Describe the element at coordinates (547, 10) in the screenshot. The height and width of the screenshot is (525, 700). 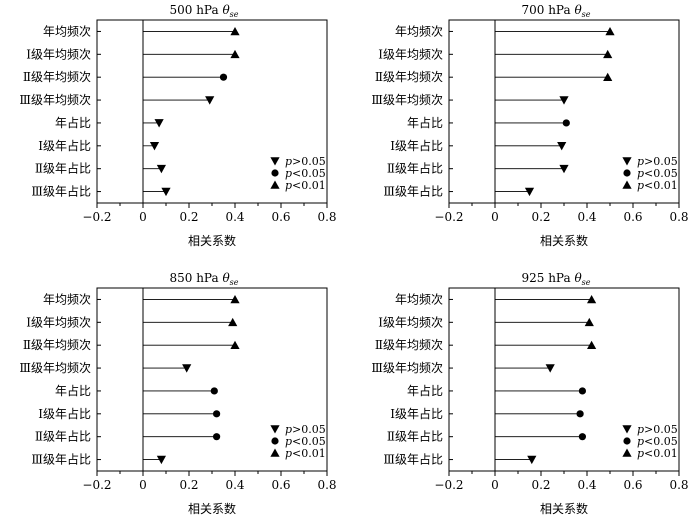
I see `title-level: 700 hPa` at that location.